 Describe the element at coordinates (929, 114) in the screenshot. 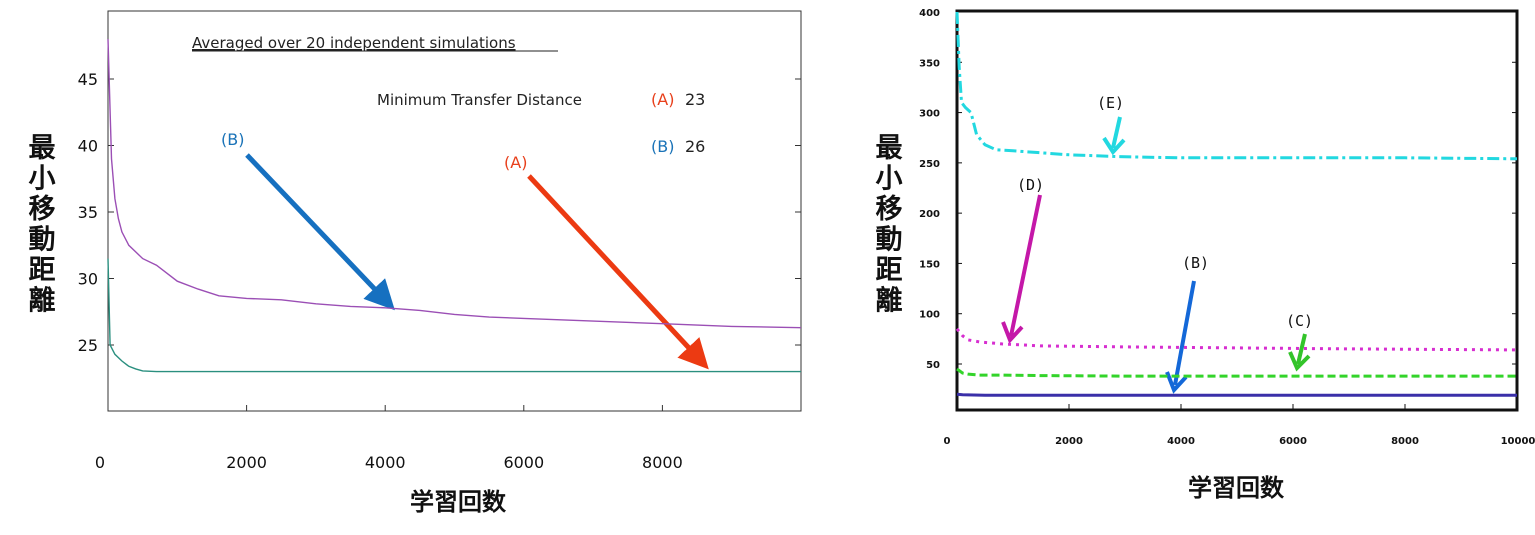

I see `right-y-tick-label: 300` at that location.